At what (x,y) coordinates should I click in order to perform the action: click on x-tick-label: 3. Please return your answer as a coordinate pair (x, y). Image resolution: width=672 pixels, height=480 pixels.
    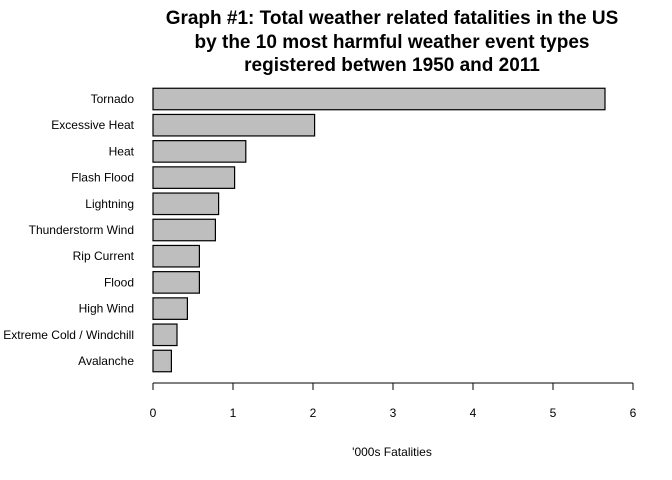
    Looking at the image, I should click on (393, 413).